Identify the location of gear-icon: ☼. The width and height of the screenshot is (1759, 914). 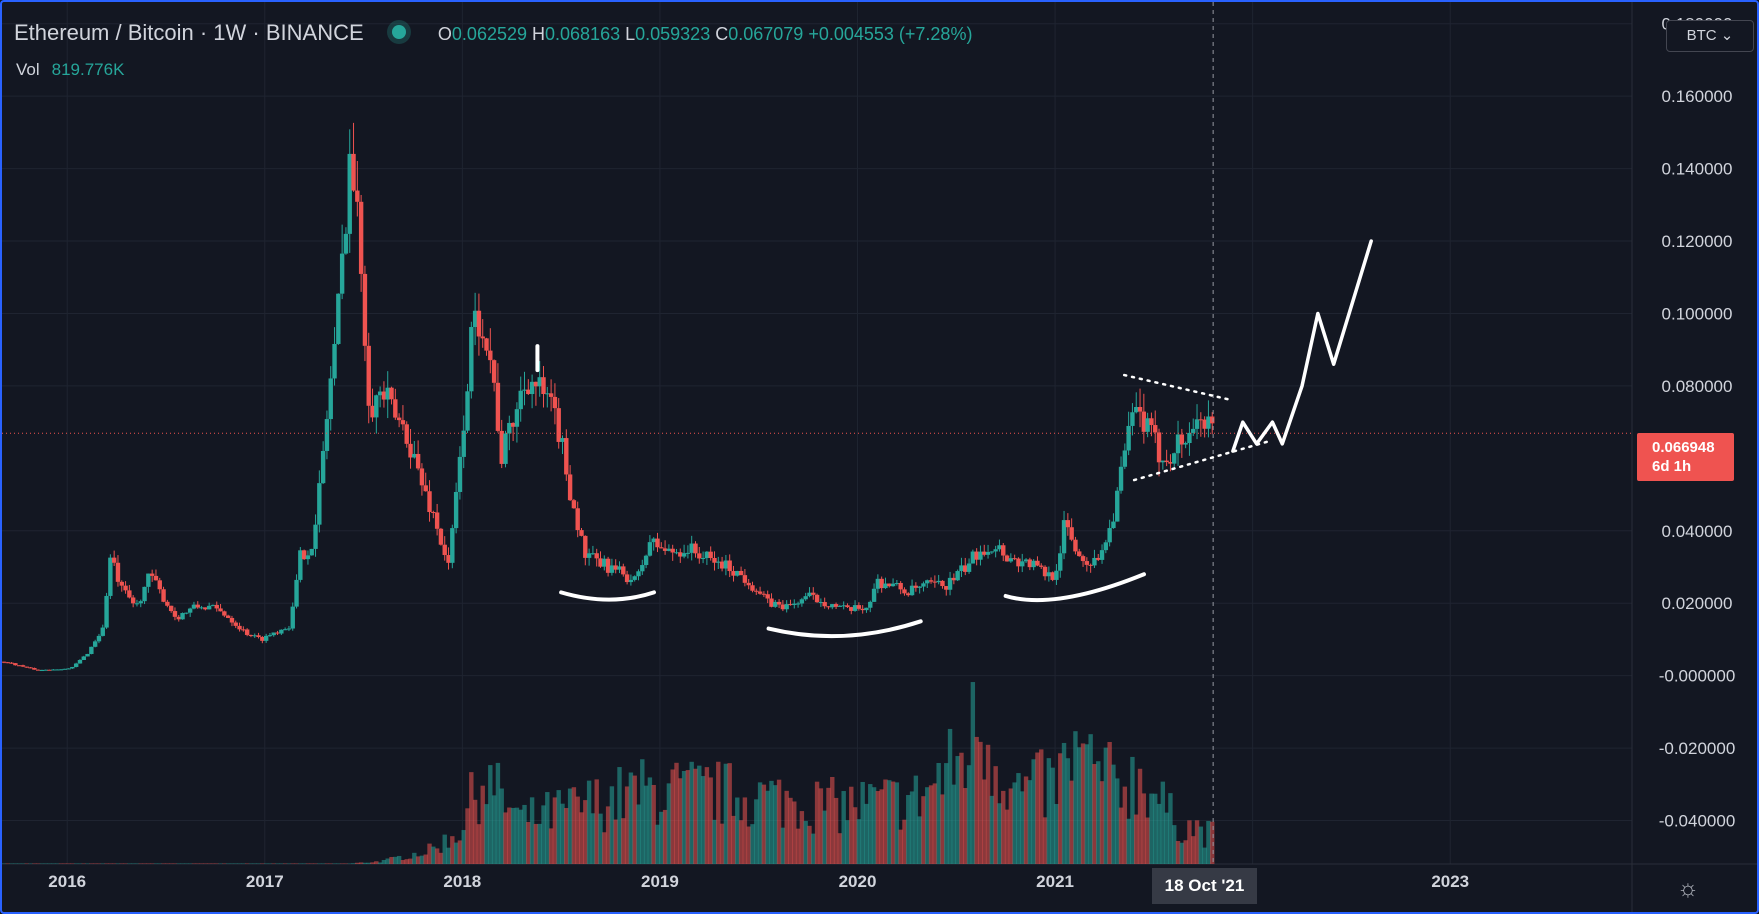
(1688, 888).